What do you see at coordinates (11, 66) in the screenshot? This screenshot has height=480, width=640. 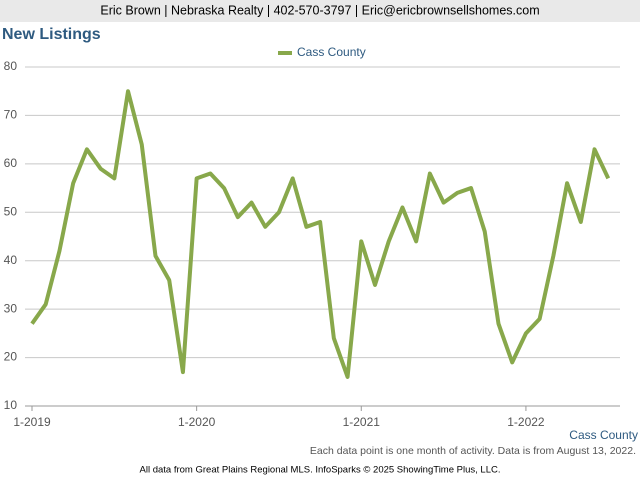 I see `y-tick-label: 80` at bounding box center [11, 66].